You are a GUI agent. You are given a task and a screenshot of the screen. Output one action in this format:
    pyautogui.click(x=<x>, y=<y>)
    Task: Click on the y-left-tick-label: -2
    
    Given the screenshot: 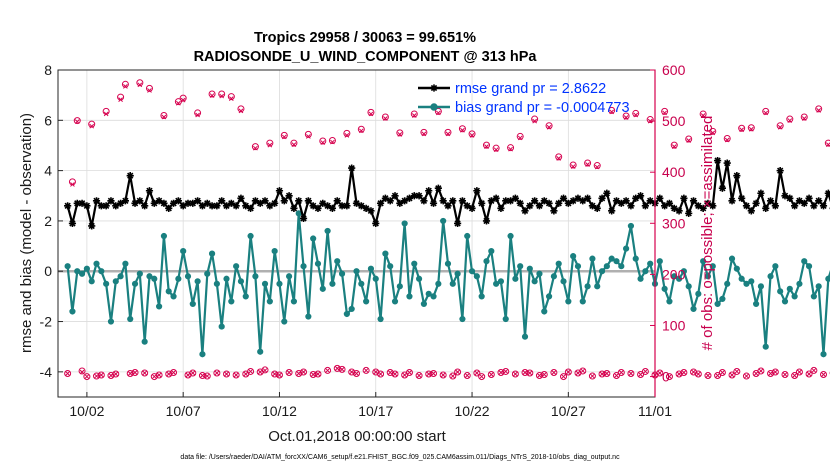 What is the action you would take?
    pyautogui.click(x=46, y=322)
    